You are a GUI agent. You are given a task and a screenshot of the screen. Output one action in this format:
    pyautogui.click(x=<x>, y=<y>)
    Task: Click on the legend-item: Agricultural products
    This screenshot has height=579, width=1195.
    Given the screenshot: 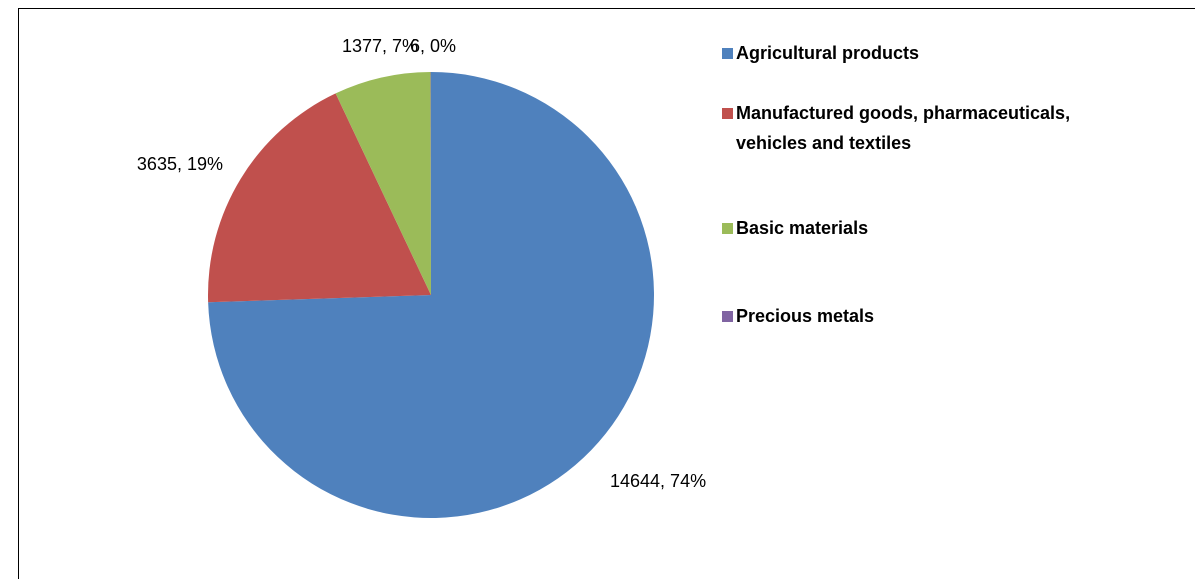 What is the action you would take?
    pyautogui.click(x=942, y=53)
    